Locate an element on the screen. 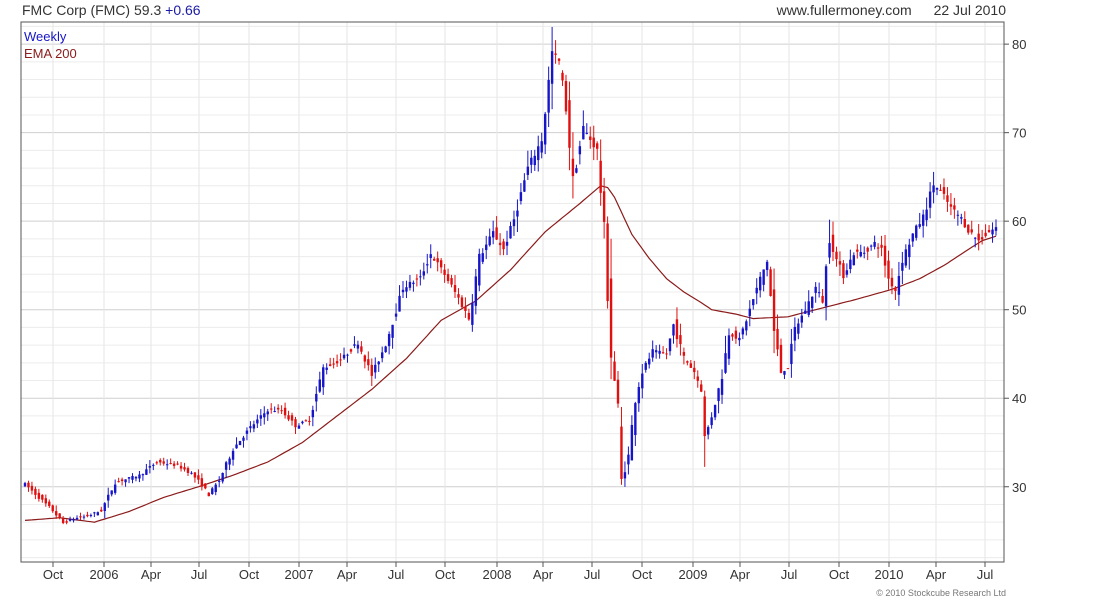 The width and height of the screenshot is (1100, 600). x-tick-label: 2008 is located at coordinates (497, 574).